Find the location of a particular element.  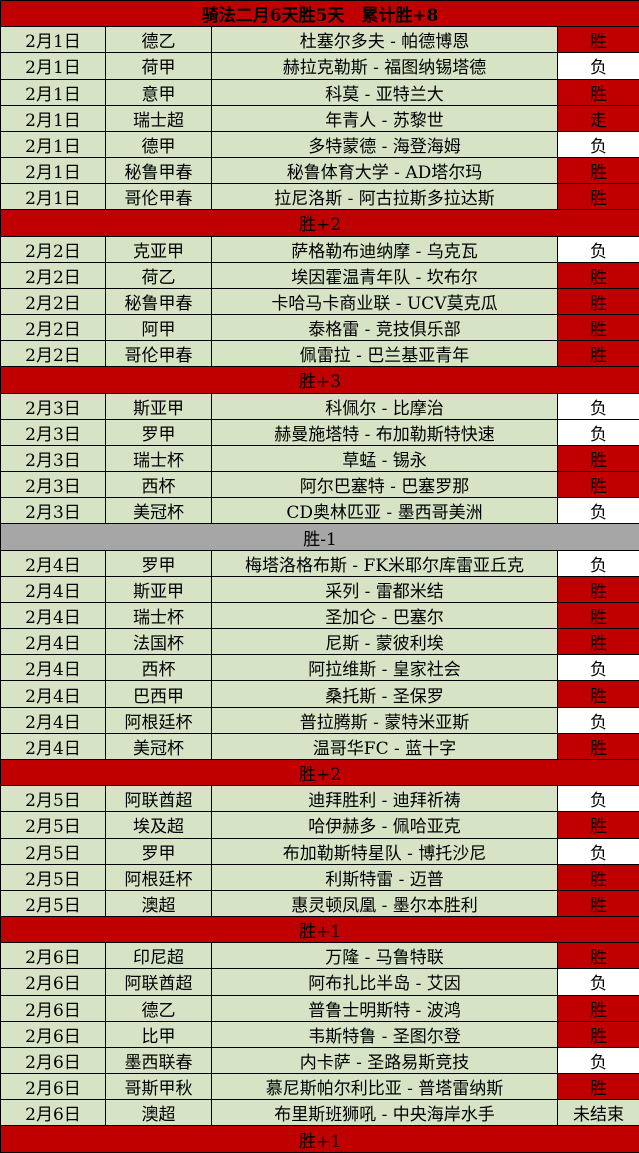

match-cell: 布加勒斯特星队 - 博托沙尼 is located at coordinates (384, 851).